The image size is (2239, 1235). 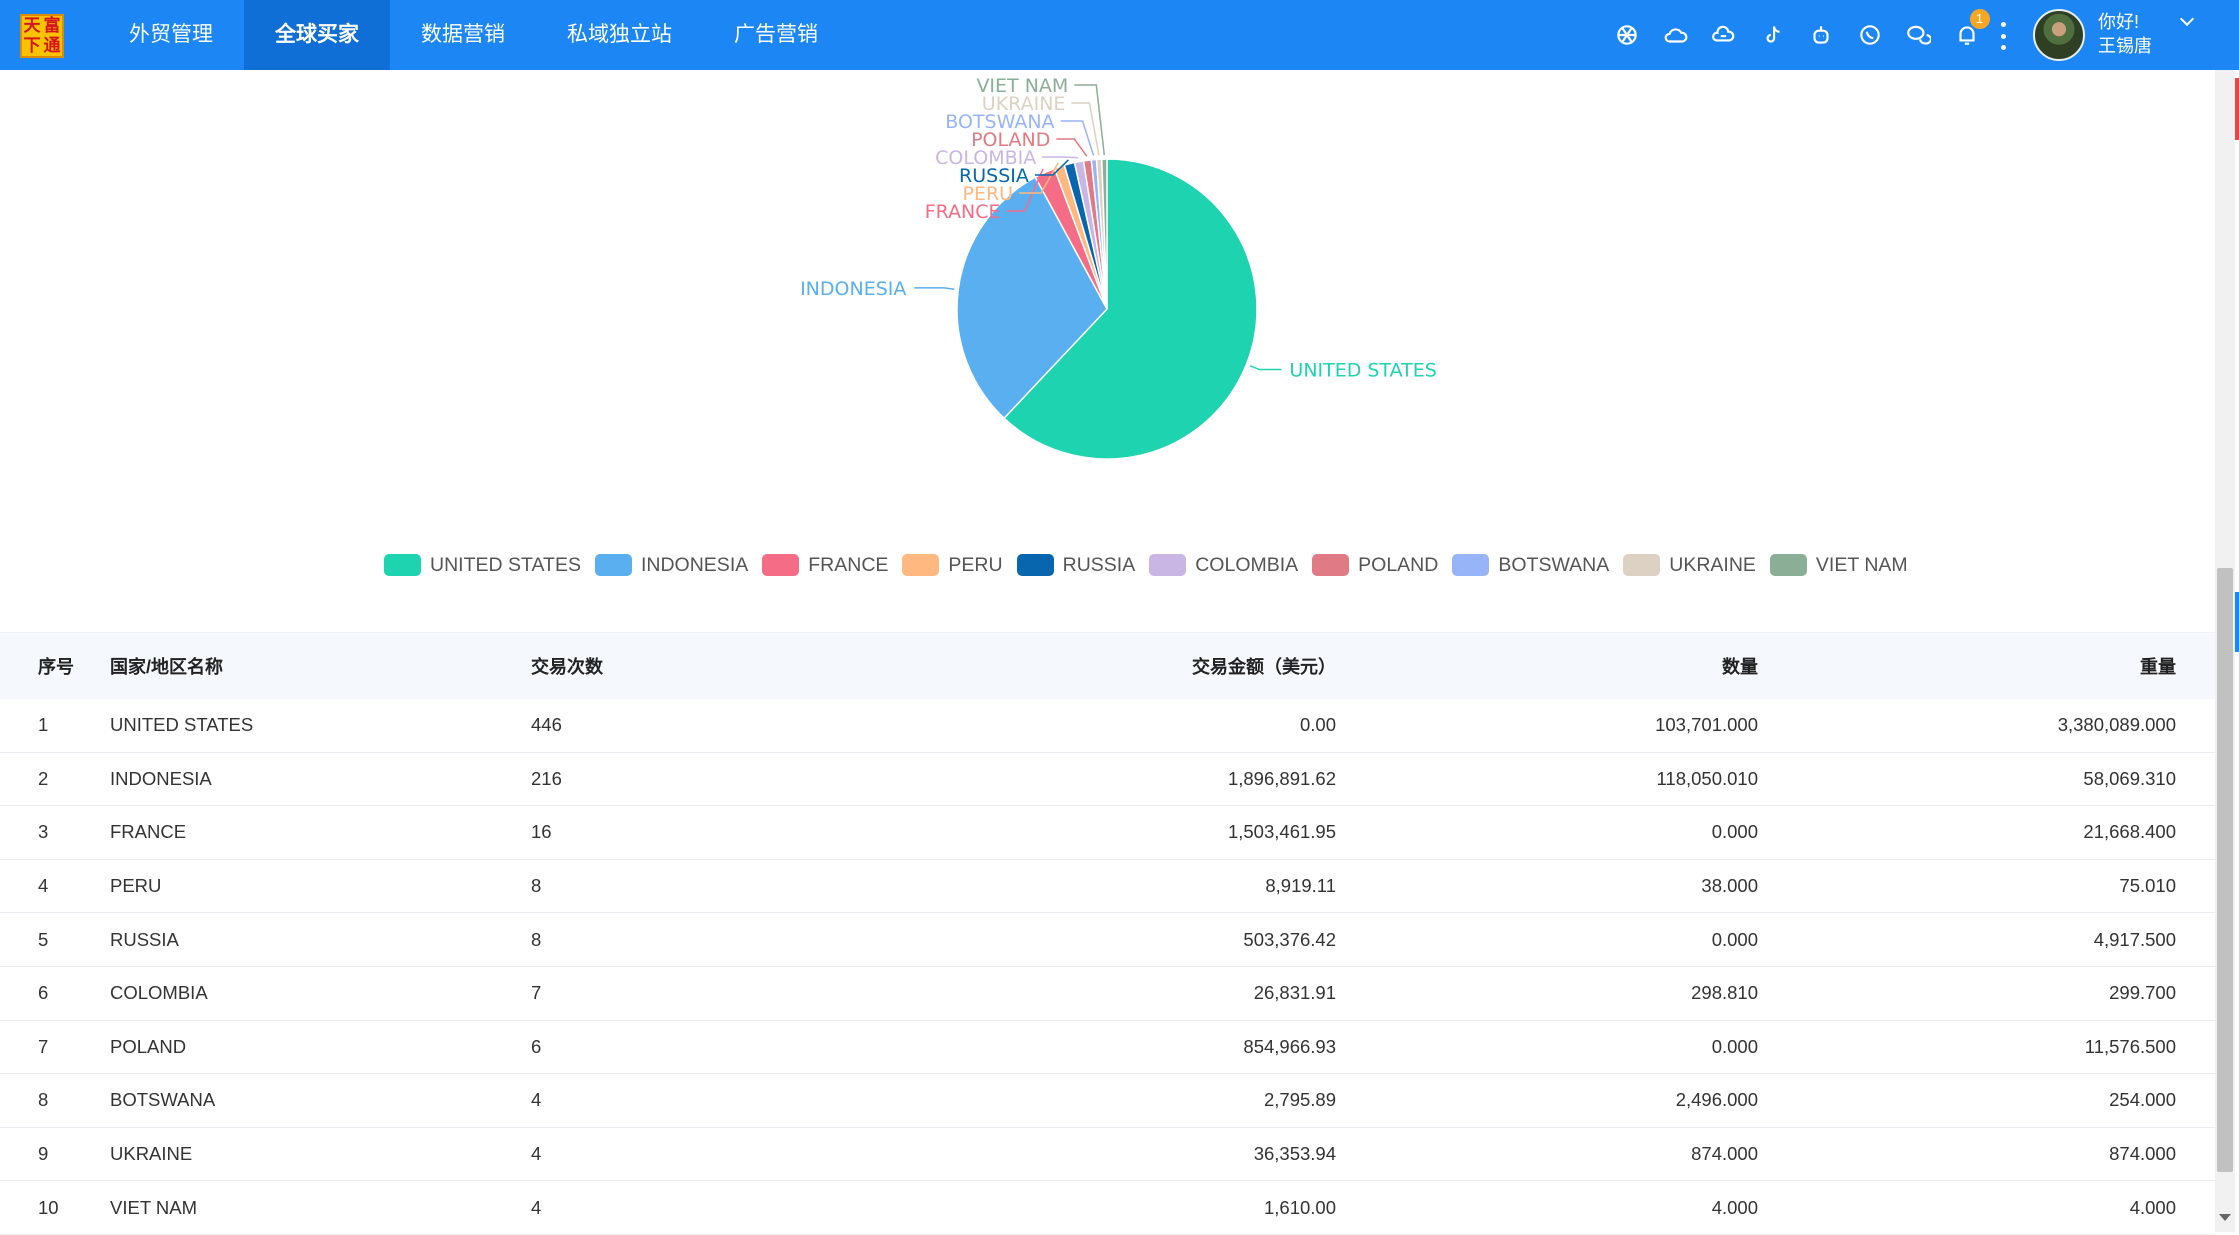 What do you see at coordinates (1918, 35) in the screenshot?
I see `wechat-icon` at bounding box center [1918, 35].